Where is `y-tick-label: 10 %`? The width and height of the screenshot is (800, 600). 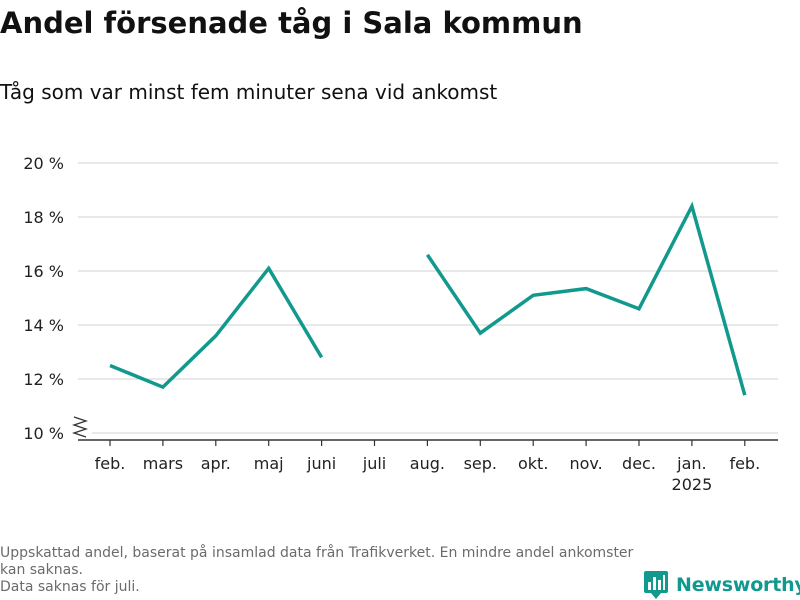
y-tick-label: 10 % is located at coordinates (43, 433).